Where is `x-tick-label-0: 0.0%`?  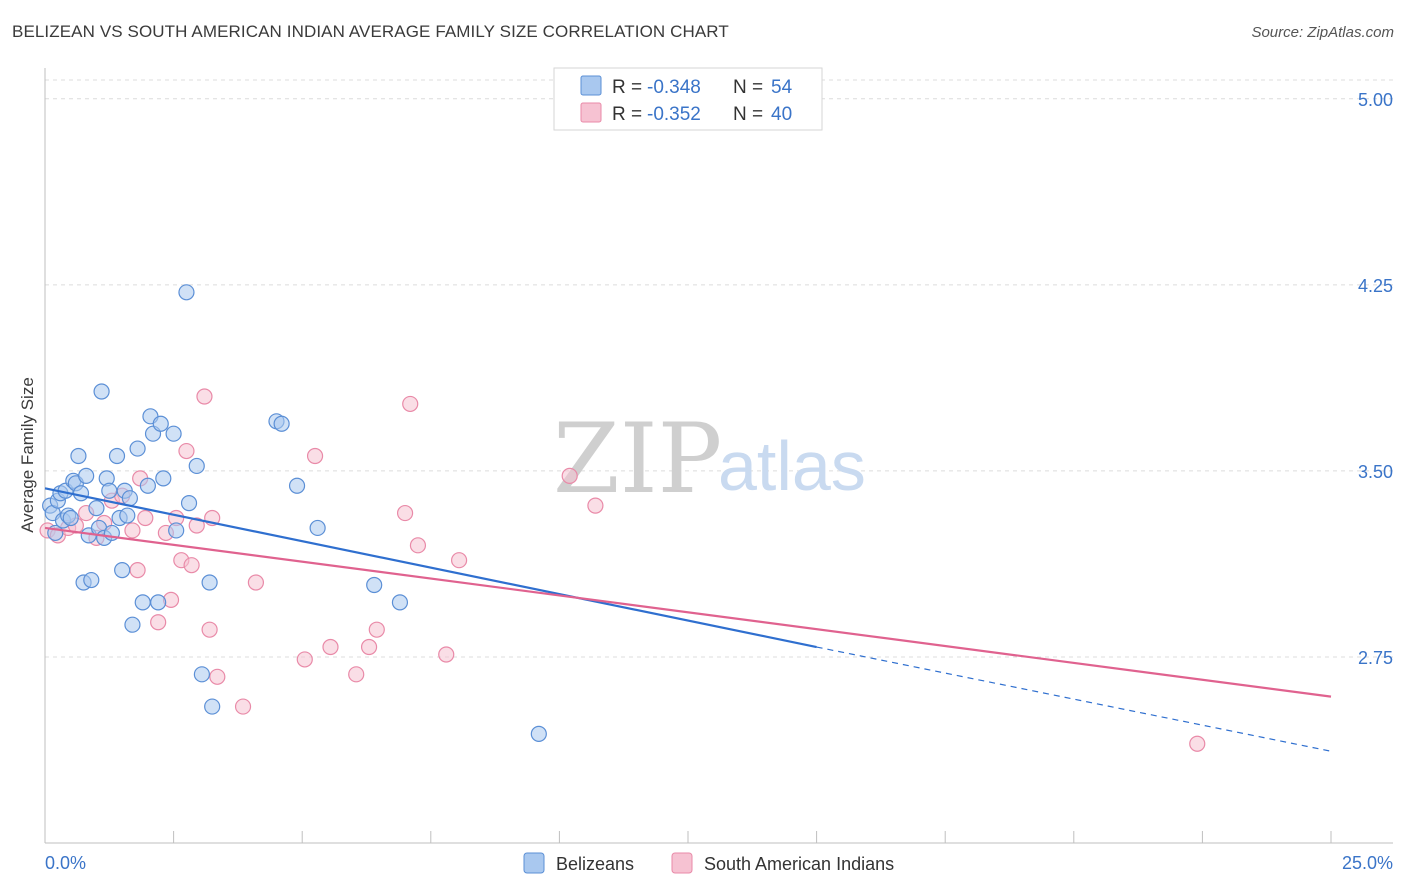 x-tick-label-0: 0.0% is located at coordinates (65, 863).